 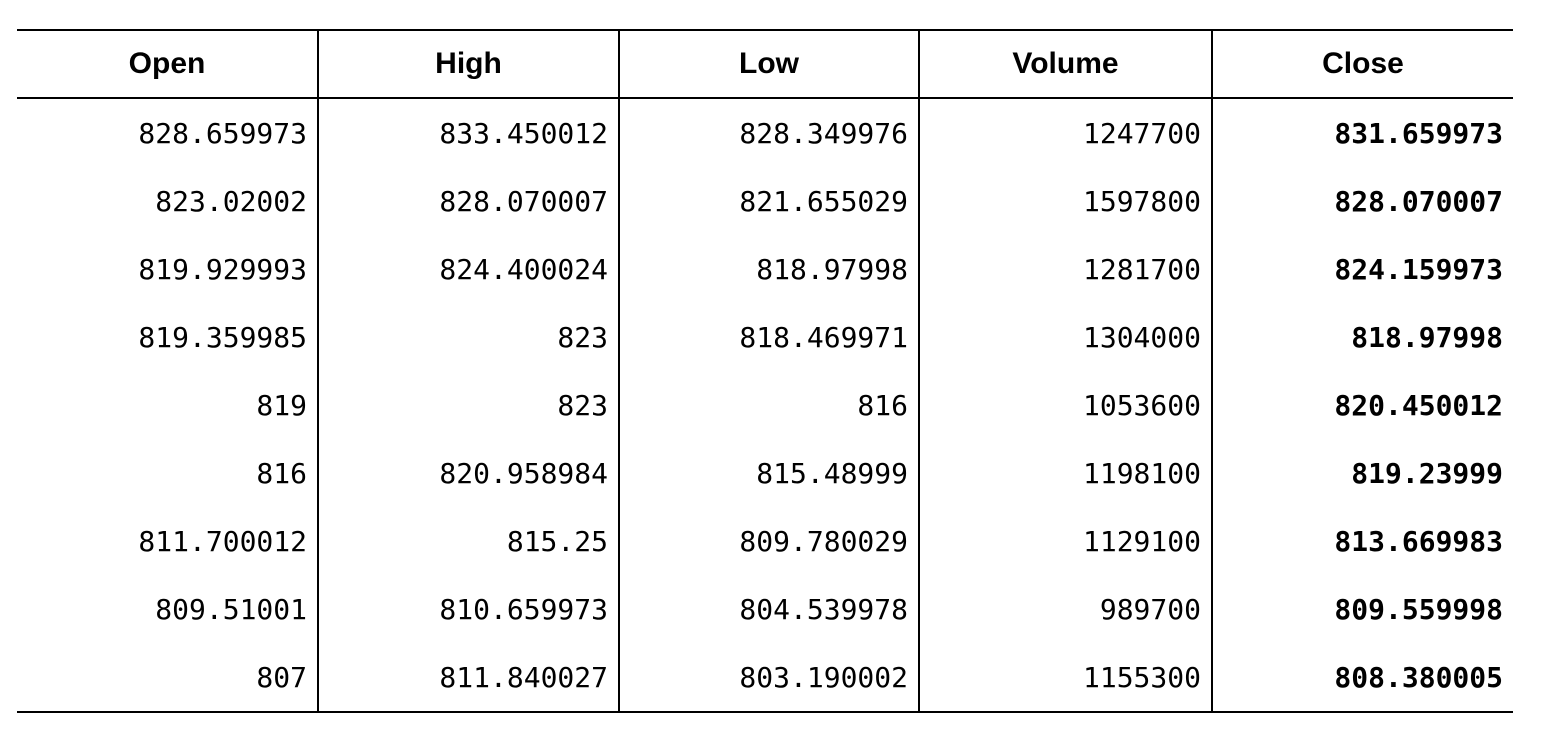 What do you see at coordinates (1065, 269) in the screenshot?
I see `cell-volume: 1281700` at bounding box center [1065, 269].